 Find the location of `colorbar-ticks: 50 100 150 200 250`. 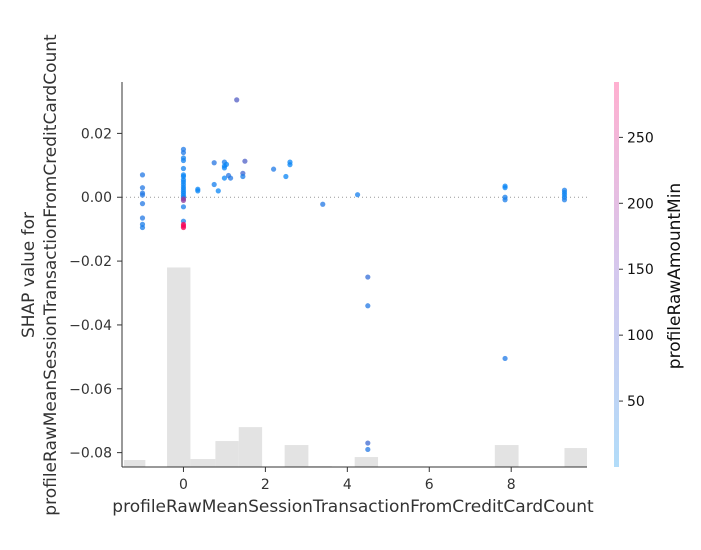

colorbar-ticks: 50 100 150 200 250 is located at coordinates (636, 270).